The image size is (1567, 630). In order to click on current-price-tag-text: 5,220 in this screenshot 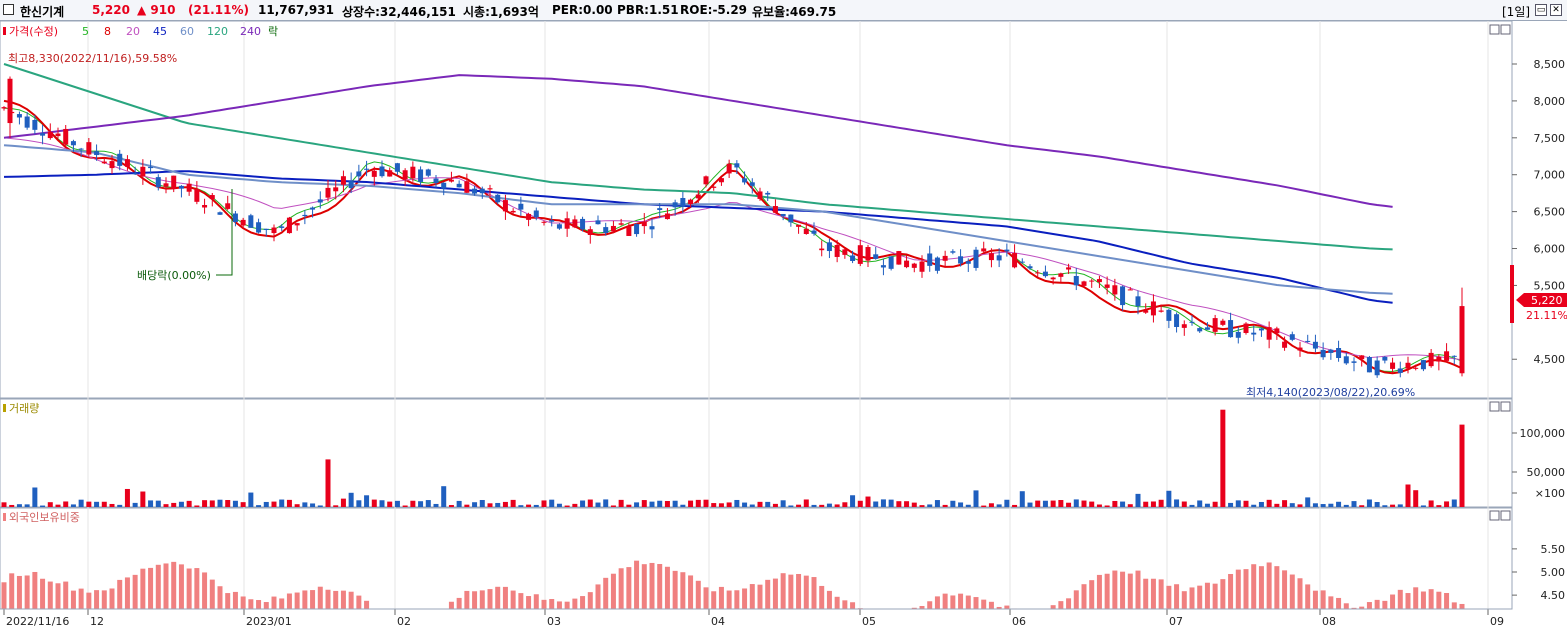, I will do `click(1547, 300)`.